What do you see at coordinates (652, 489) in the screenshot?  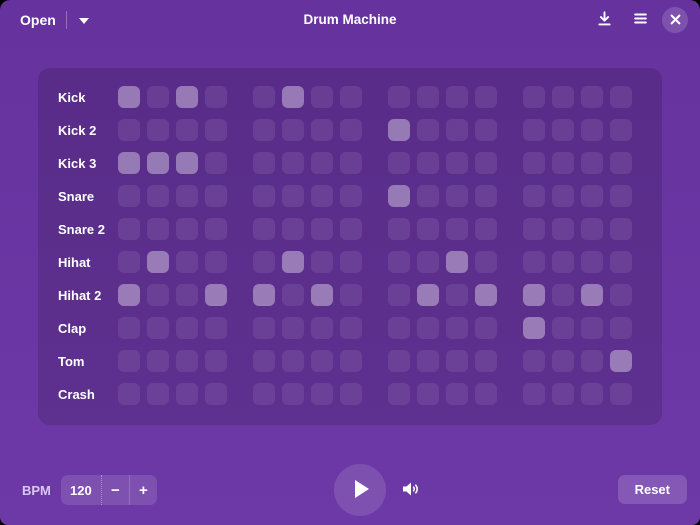 I see `reset-button: Reset` at bounding box center [652, 489].